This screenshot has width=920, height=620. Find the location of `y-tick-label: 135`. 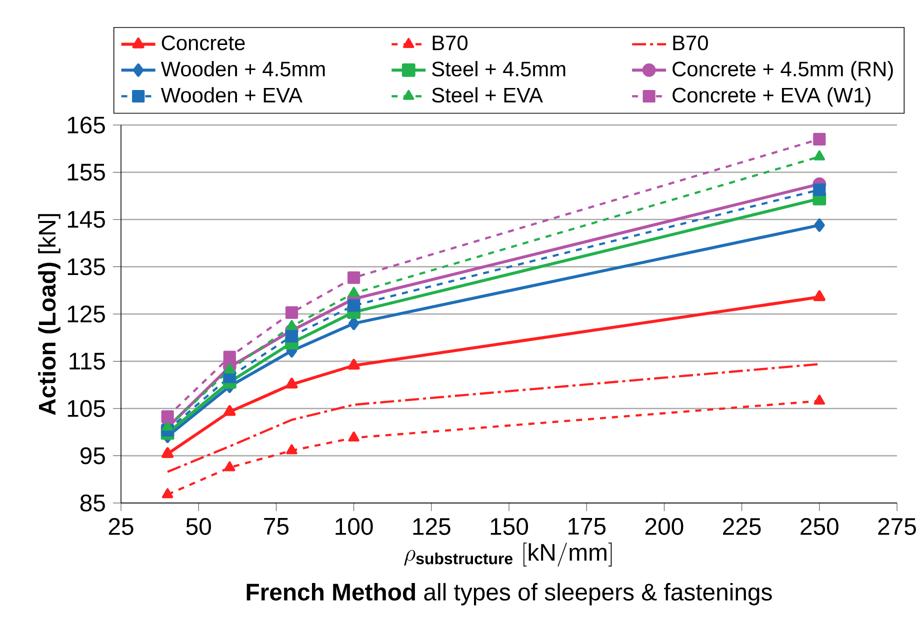

y-tick-label: 135 is located at coordinates (86, 267).